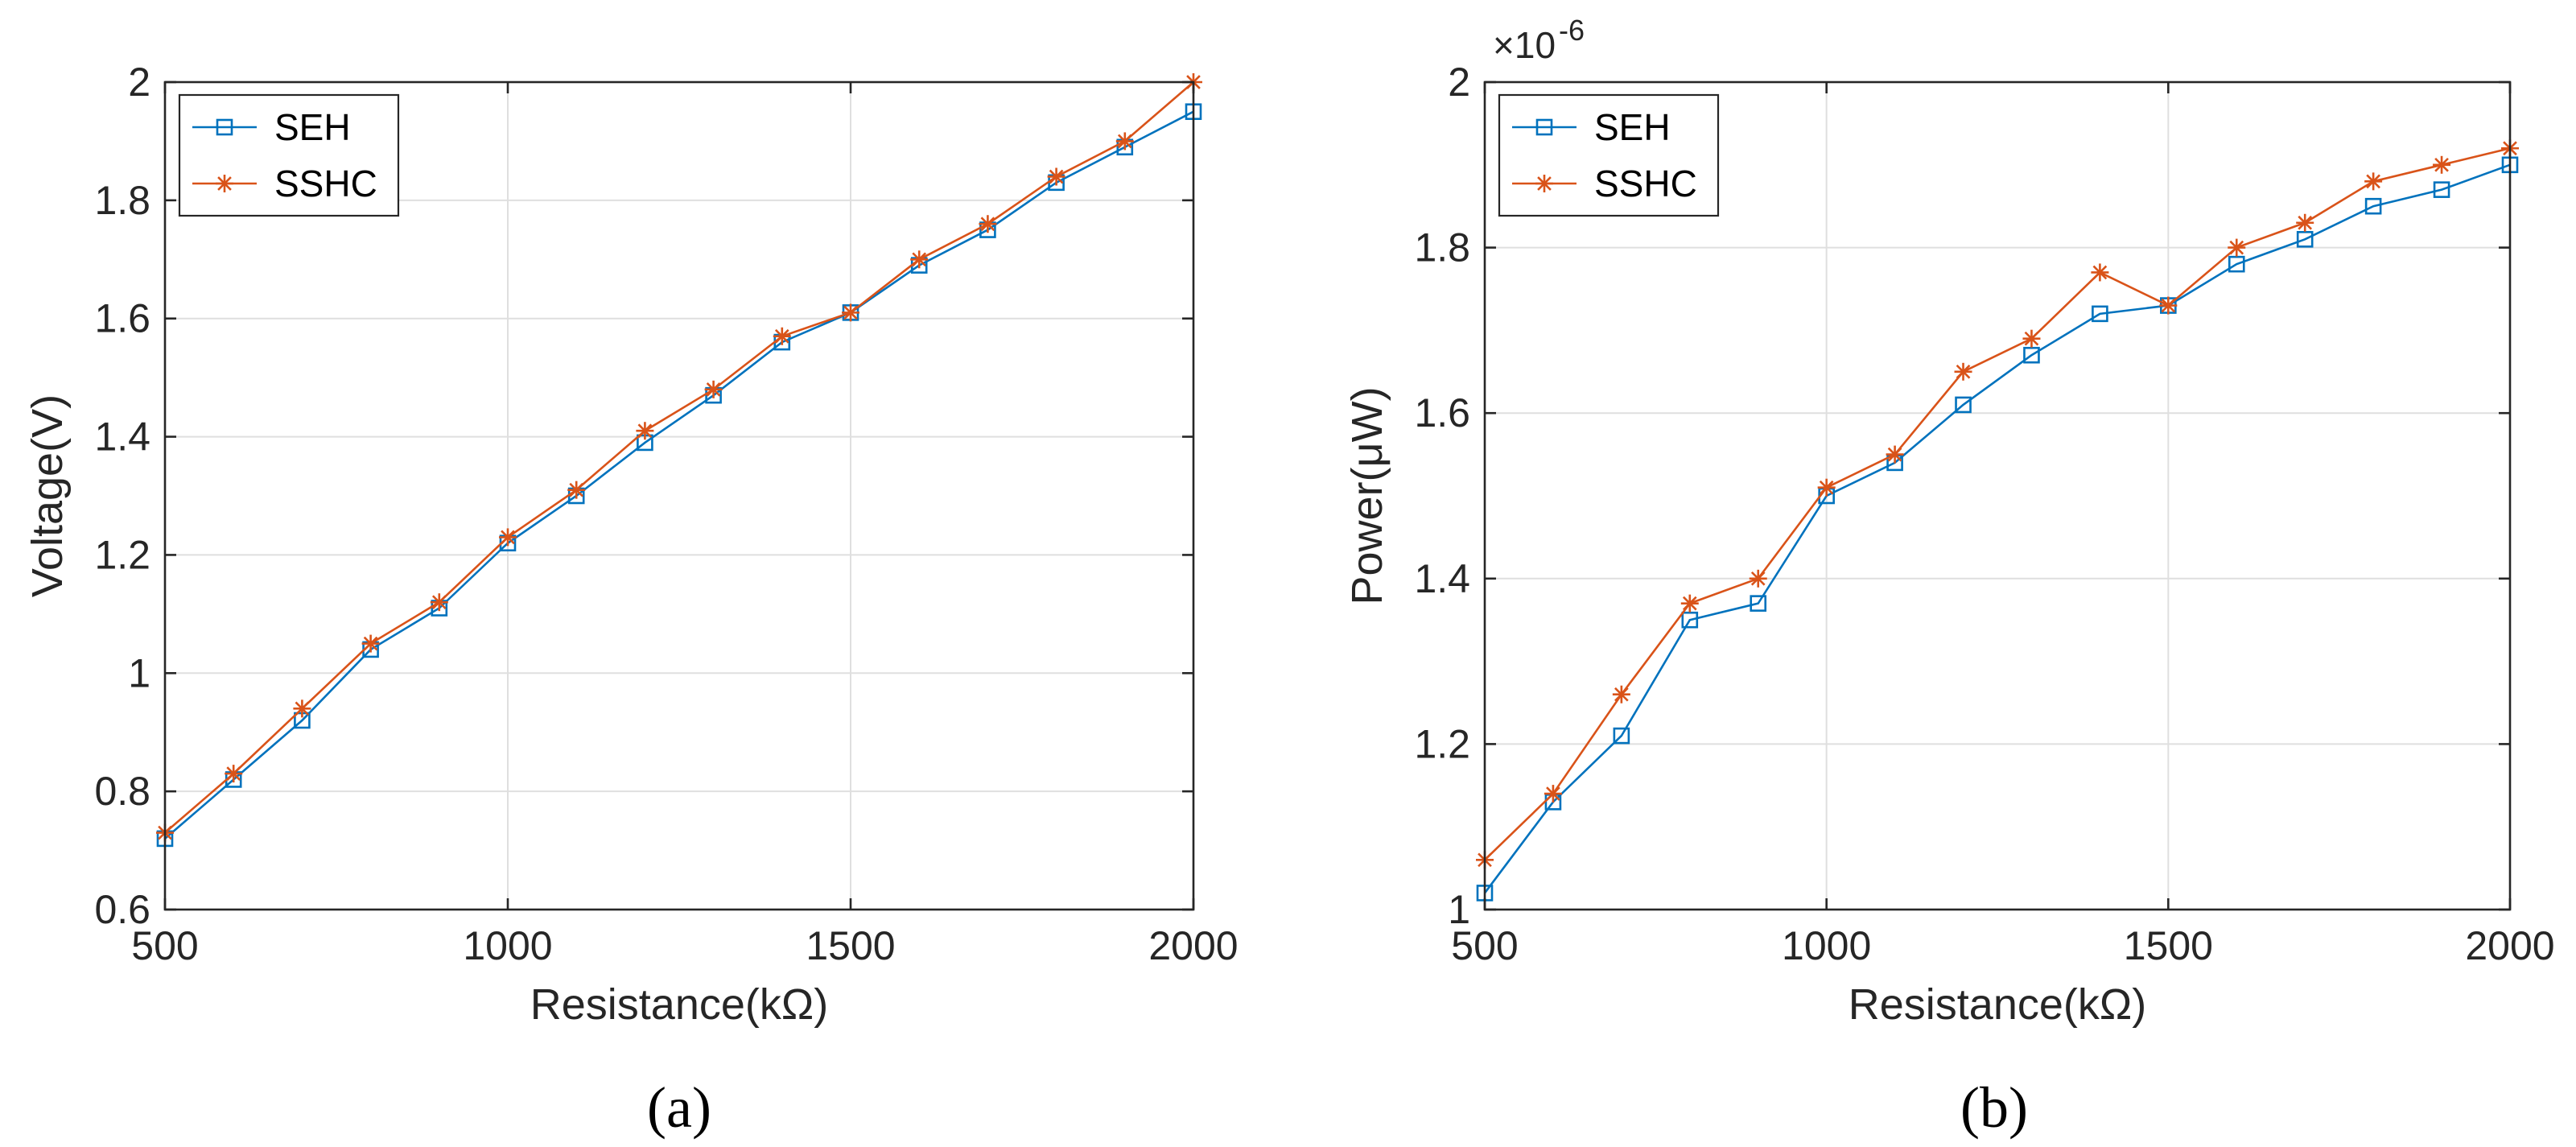  Describe the element at coordinates (1994, 1107) in the screenshot. I see `panel-label: (b)` at that location.